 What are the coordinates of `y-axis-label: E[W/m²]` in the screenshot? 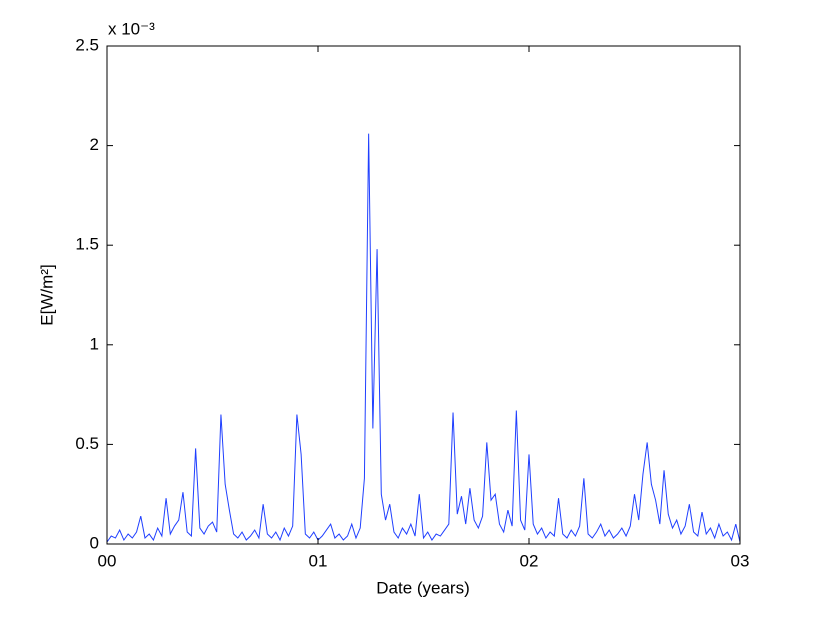 It's located at (46, 294).